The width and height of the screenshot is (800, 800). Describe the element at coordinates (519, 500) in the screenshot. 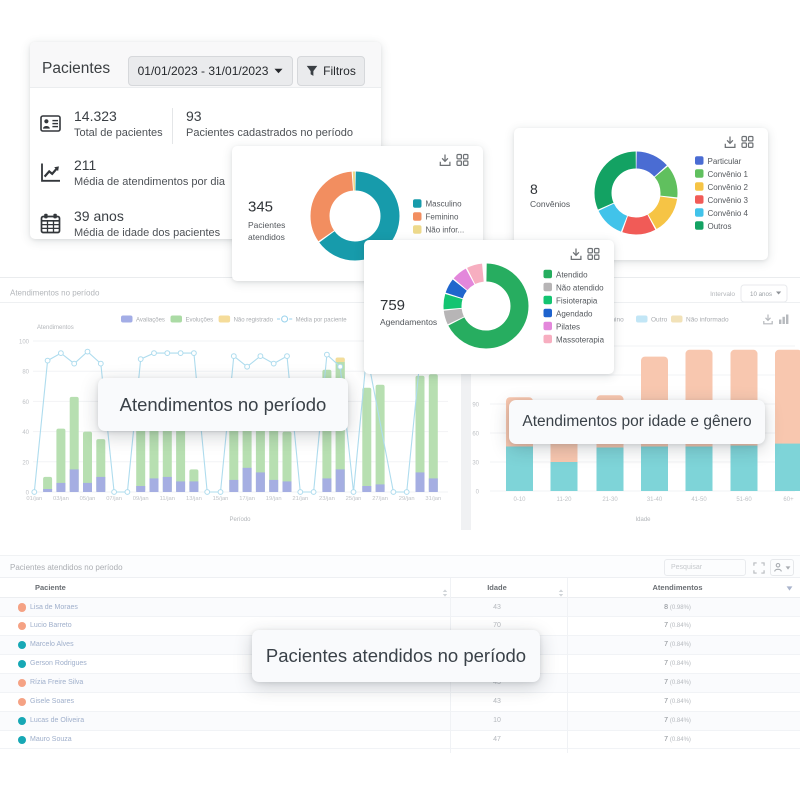

I see `svg-text: 0-10` at that location.